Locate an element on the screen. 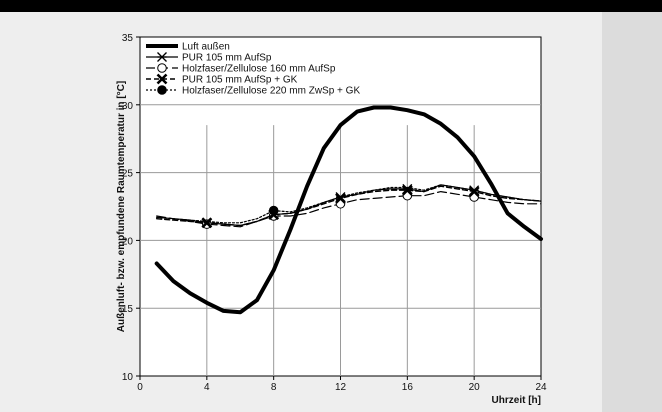  y-tick-label: 10 is located at coordinates (128, 377).